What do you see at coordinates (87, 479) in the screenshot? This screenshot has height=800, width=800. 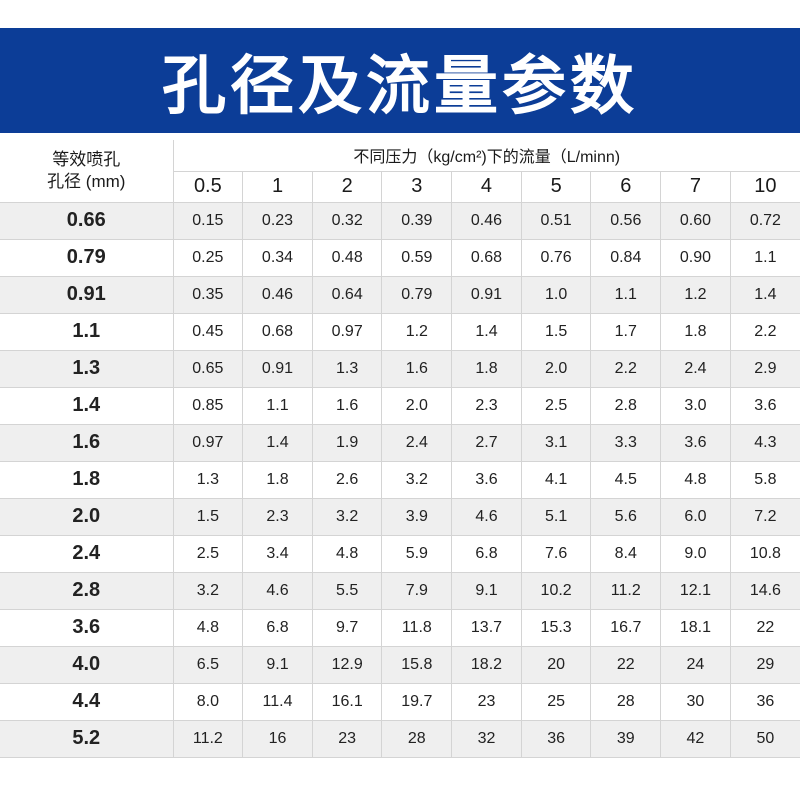 I see `diameter-cell: 1.8` at bounding box center [87, 479].